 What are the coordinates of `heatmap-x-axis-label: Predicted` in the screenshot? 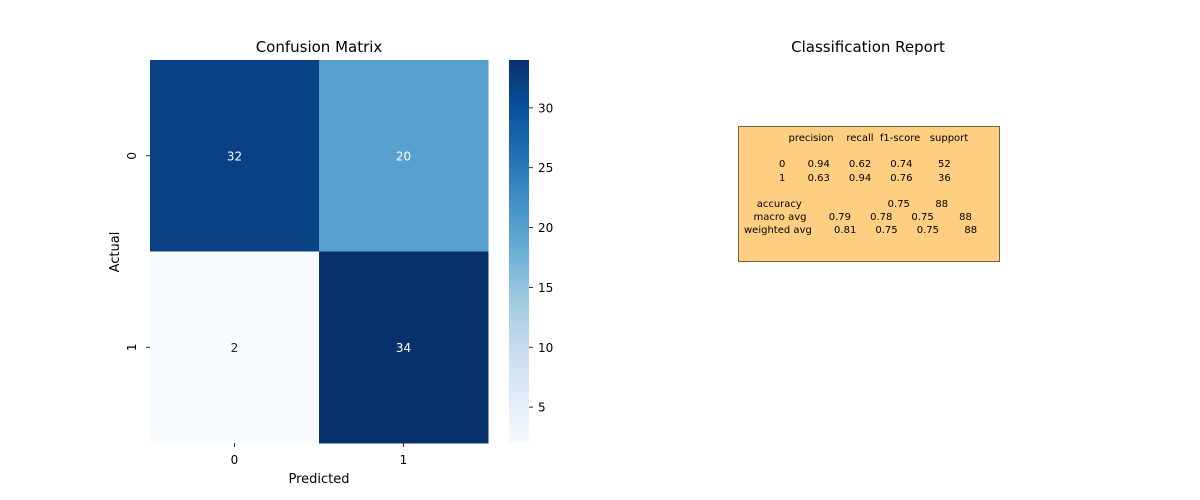 It's located at (318, 479).